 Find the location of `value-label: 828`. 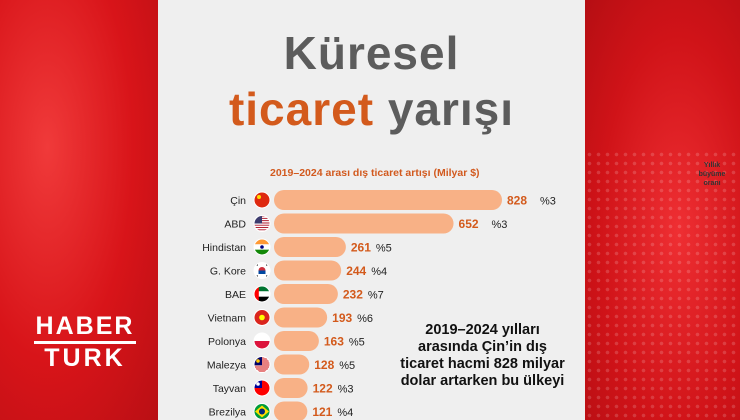

value-label: 828 is located at coordinates (517, 201).